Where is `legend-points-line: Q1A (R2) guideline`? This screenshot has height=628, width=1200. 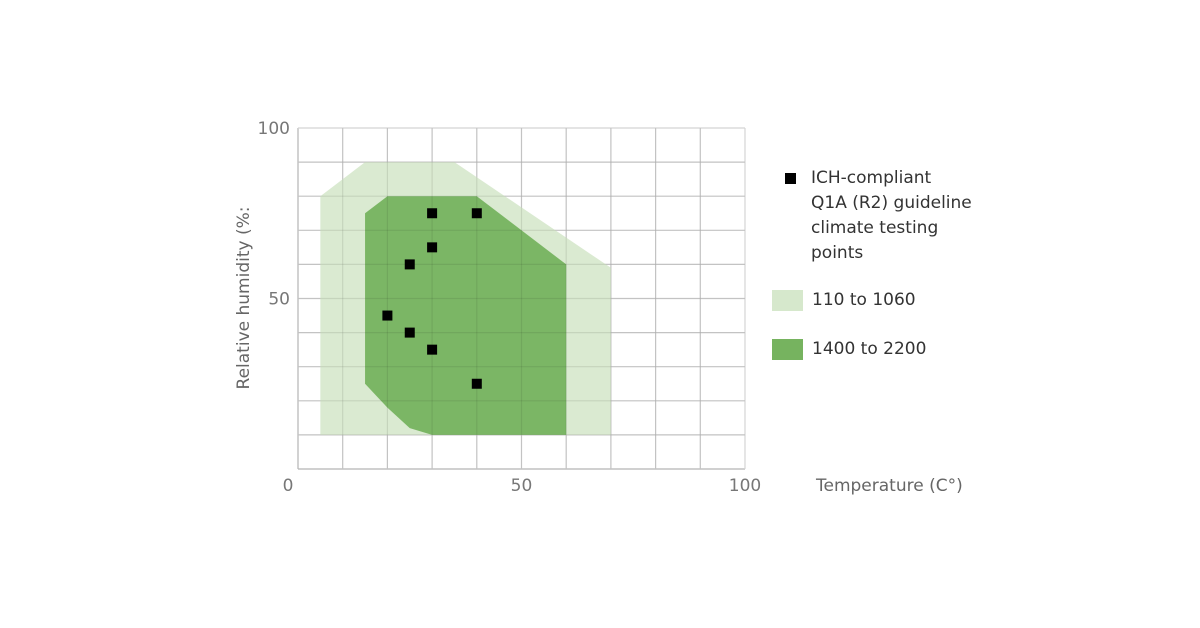 legend-points-line: Q1A (R2) guideline is located at coordinates (891, 203).